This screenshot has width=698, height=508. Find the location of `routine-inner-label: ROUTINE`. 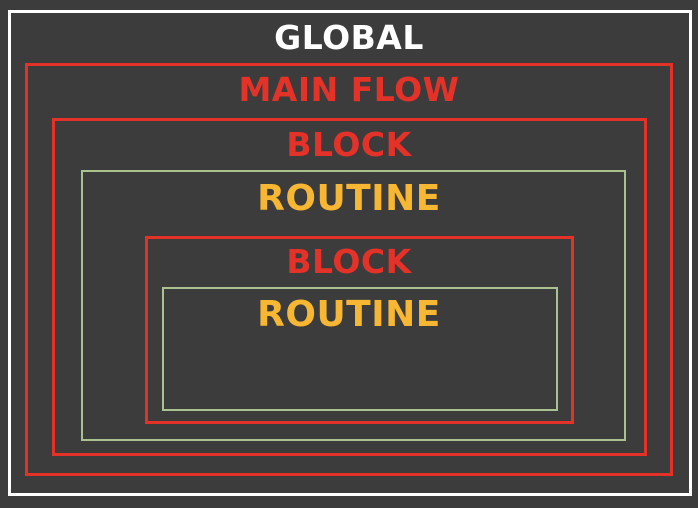

routine-inner-label: ROUTINE is located at coordinates (349, 314).